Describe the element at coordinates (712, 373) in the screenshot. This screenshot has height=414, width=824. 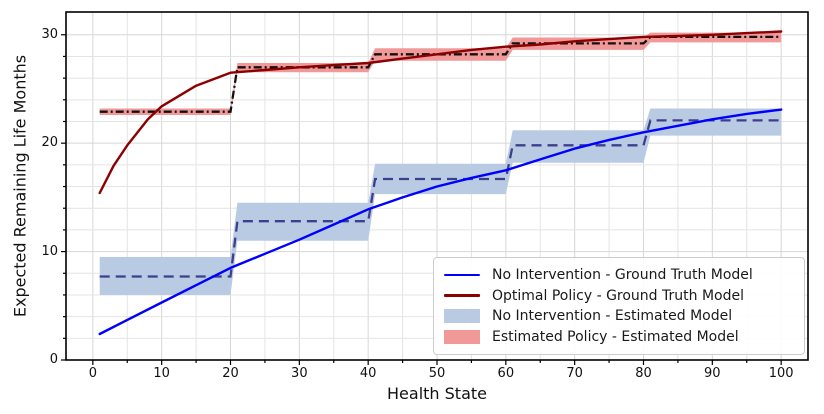
I see `x-tick-label: 90` at that location.